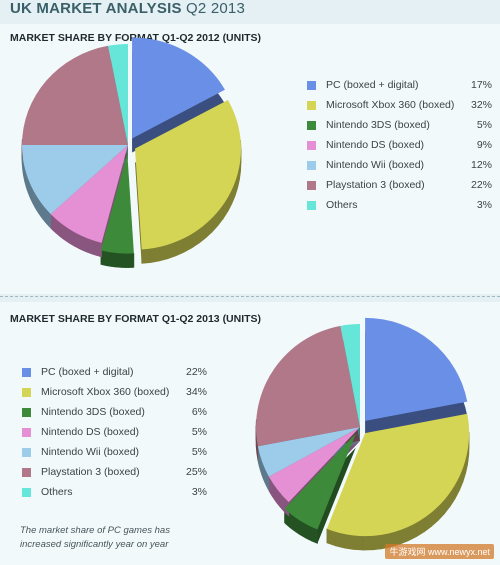 The width and height of the screenshot is (500, 565). I want to click on legend-item-nintendo-3ds-boxed: Nintendo 3DS (boxed) 5%, so click(399, 125).